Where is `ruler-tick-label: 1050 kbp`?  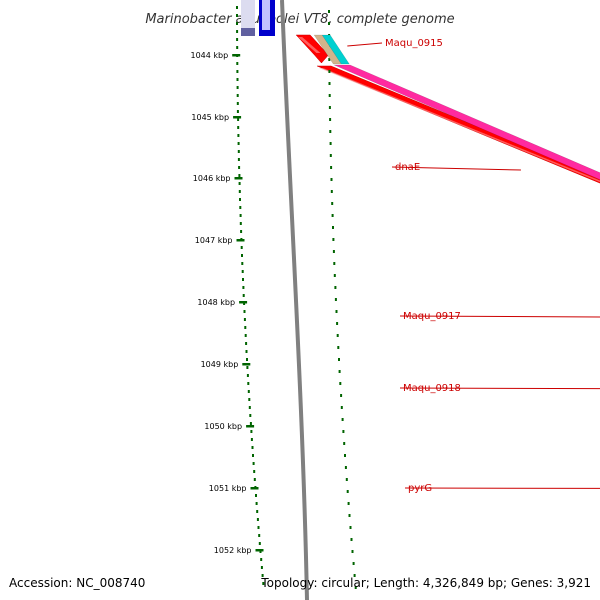
ruler-tick-label: 1050 kbp is located at coordinates (223, 426).